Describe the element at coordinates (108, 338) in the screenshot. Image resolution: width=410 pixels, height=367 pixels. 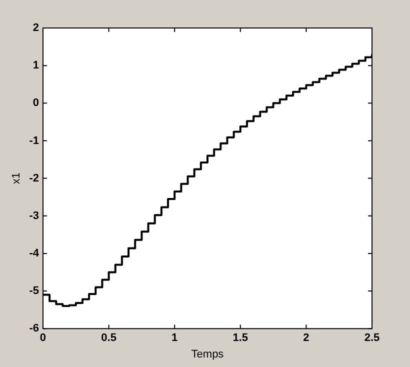
I see `x-tick-label: 0.5` at that location.